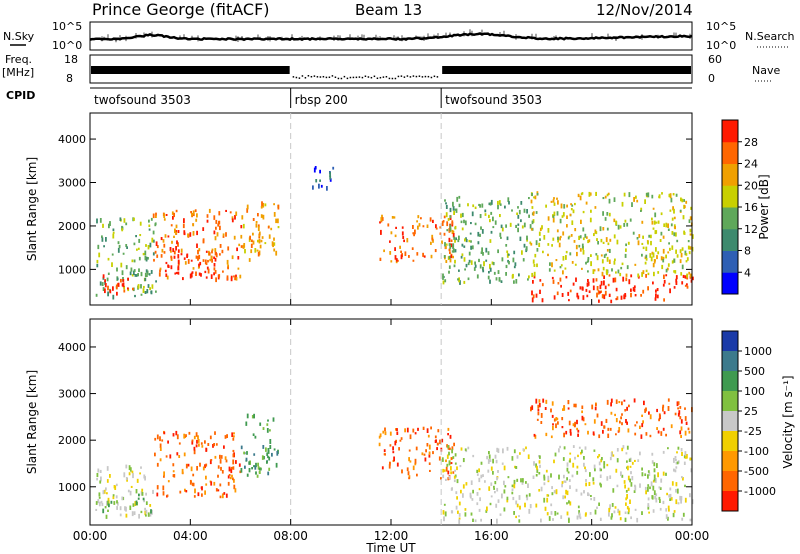 Image resolution: width=800 pixels, height=554 pixels. What do you see at coordinates (290, 536) in the screenshot?
I see `xtick-label: 08:00` at bounding box center [290, 536].